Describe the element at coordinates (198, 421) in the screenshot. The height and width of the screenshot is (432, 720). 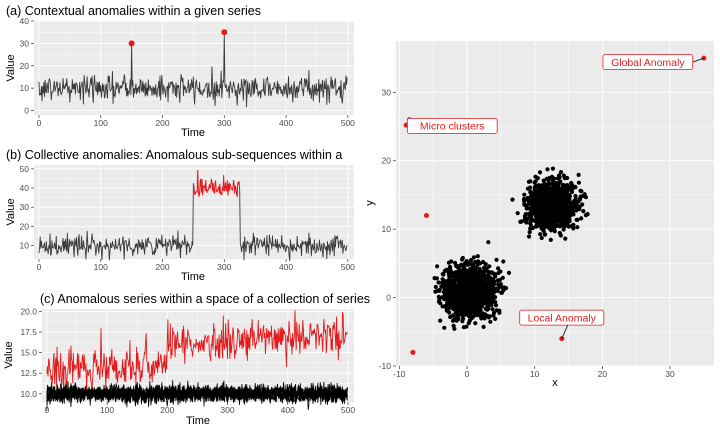
I see `panel-c-xlabel: Time` at that location.